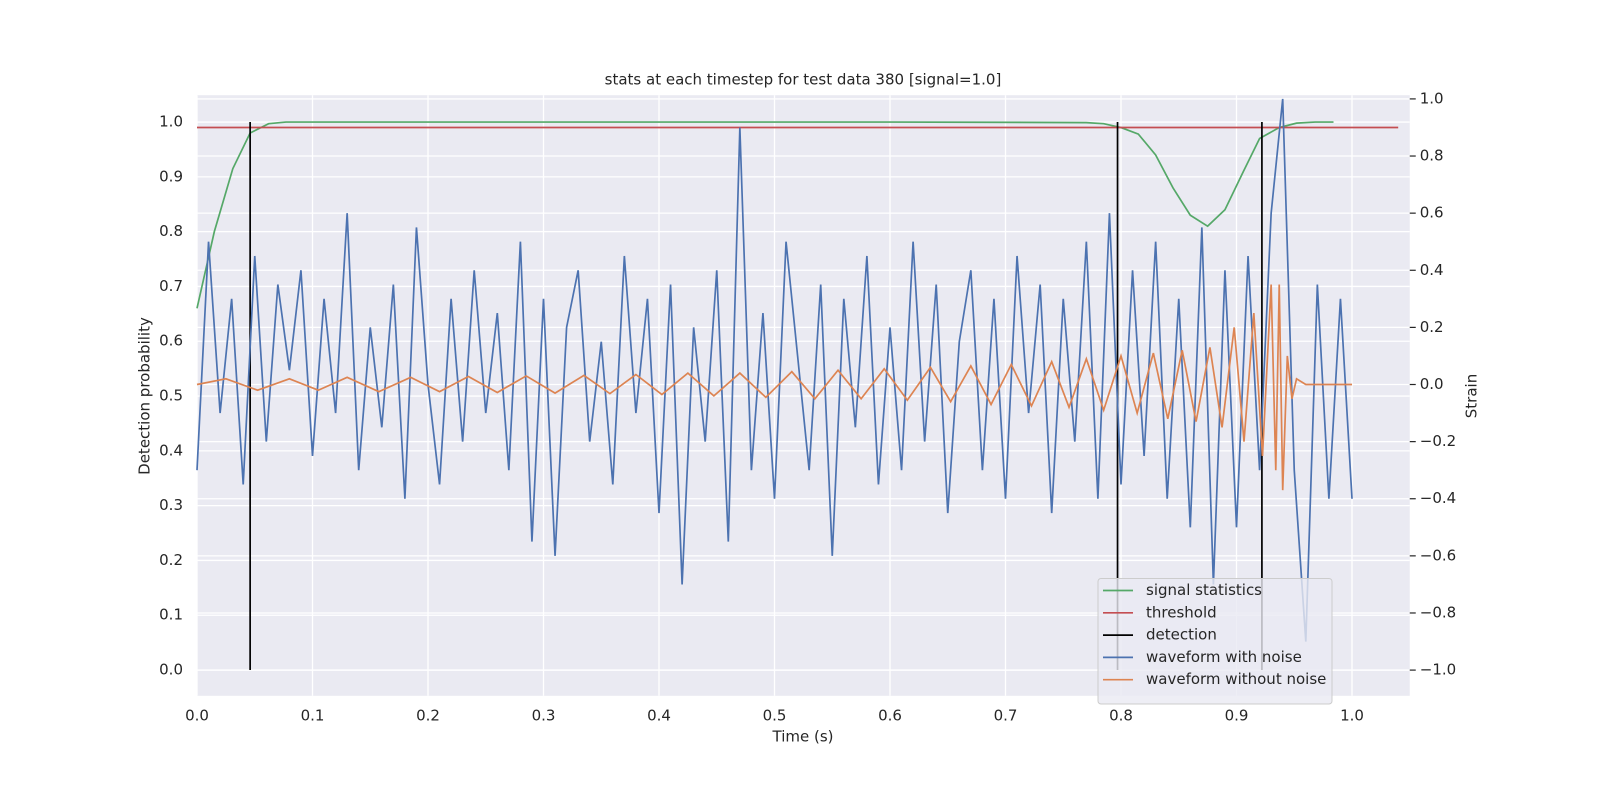 The width and height of the screenshot is (1600, 800). What do you see at coordinates (197, 715) in the screenshot?
I see `x-tick-label: 0.0` at bounding box center [197, 715].